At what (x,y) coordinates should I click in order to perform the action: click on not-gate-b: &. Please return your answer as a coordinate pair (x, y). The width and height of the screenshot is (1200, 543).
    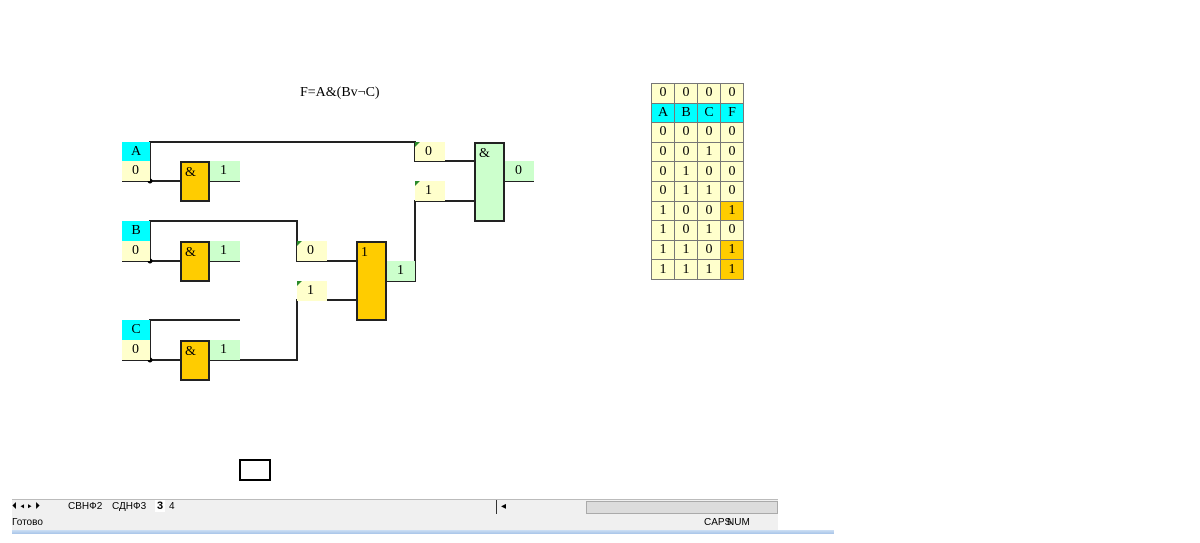
    Looking at the image, I should click on (195, 261).